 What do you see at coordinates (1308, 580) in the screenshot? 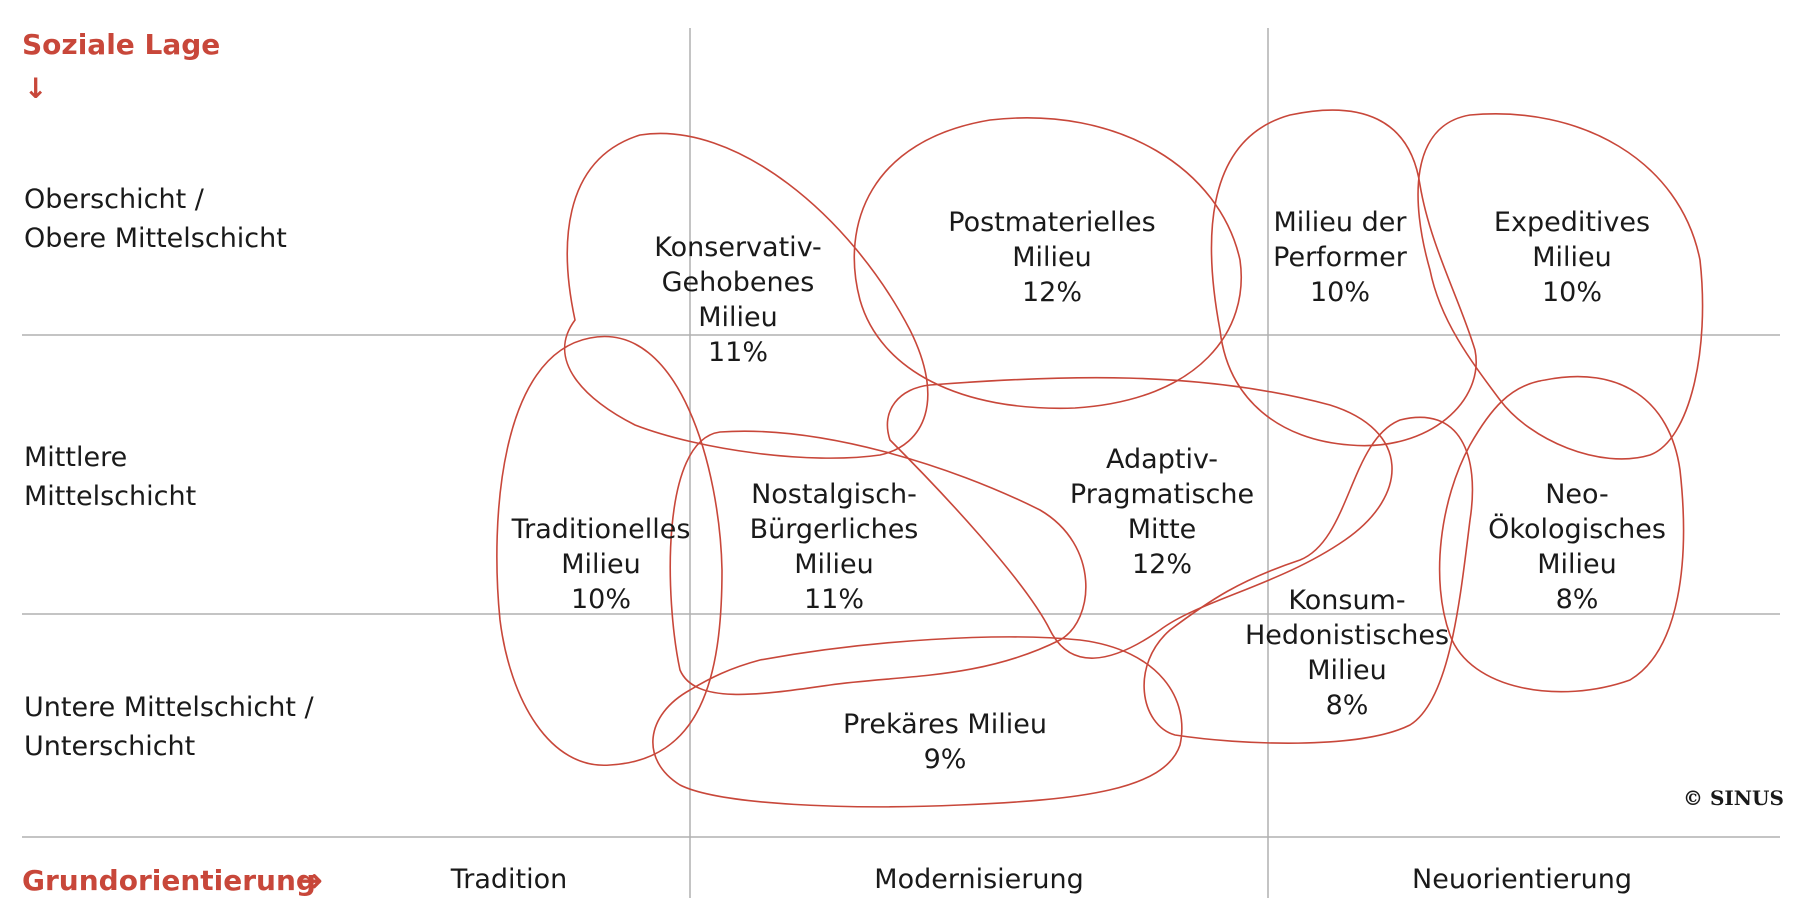
I see `outline-konsum-hedonistisches` at bounding box center [1308, 580].